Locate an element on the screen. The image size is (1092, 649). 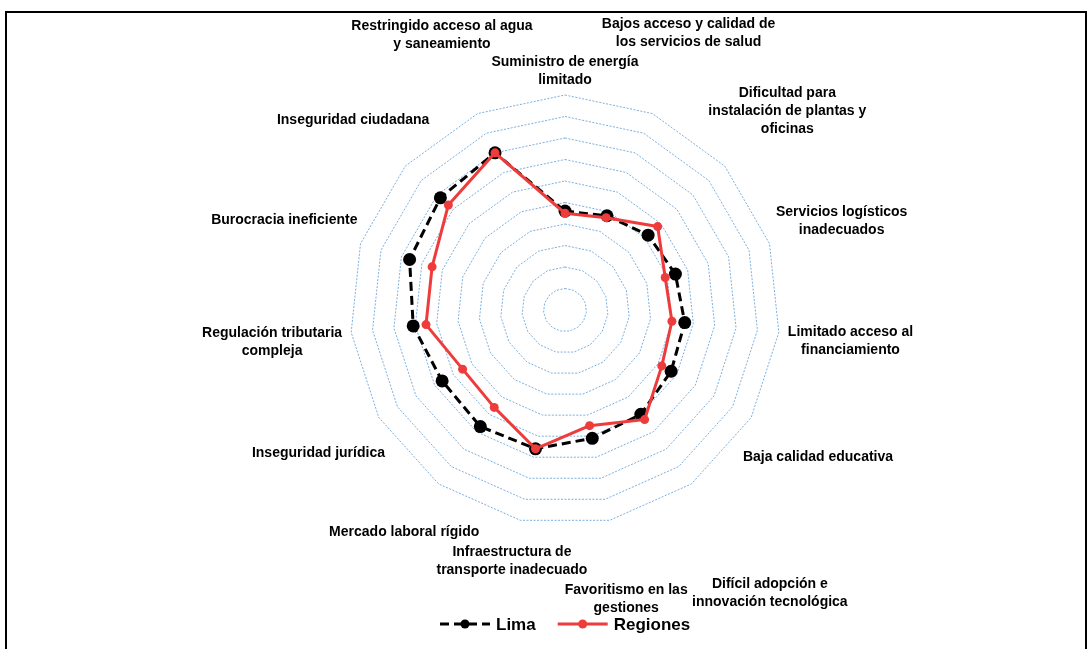
spoke-label: Servicios logísticos inadecuados is located at coordinates (841, 220).